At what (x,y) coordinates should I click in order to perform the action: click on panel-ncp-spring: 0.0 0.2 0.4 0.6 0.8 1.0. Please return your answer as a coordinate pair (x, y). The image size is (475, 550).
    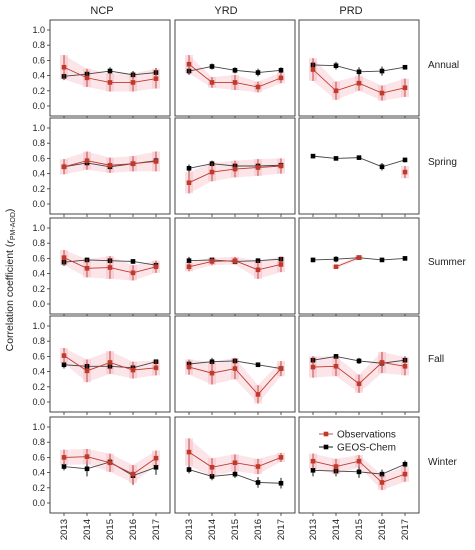
    Looking at the image, I should click on (101, 167).